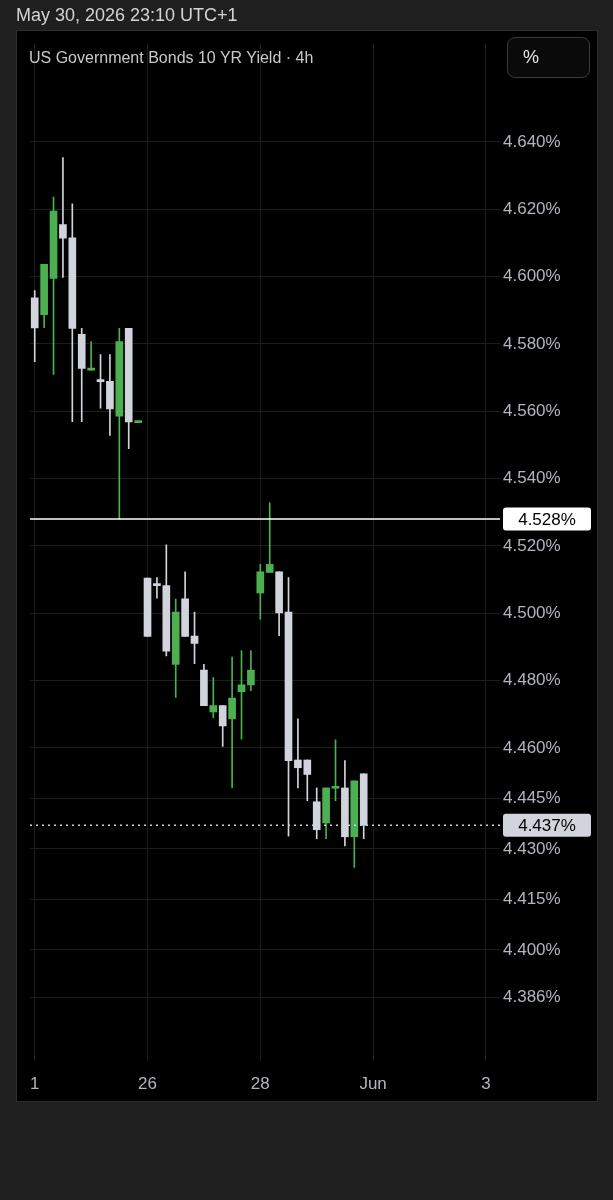 Image resolution: width=613 pixels, height=1200 pixels. I want to click on x-tick-label: 1, so click(34, 1083).